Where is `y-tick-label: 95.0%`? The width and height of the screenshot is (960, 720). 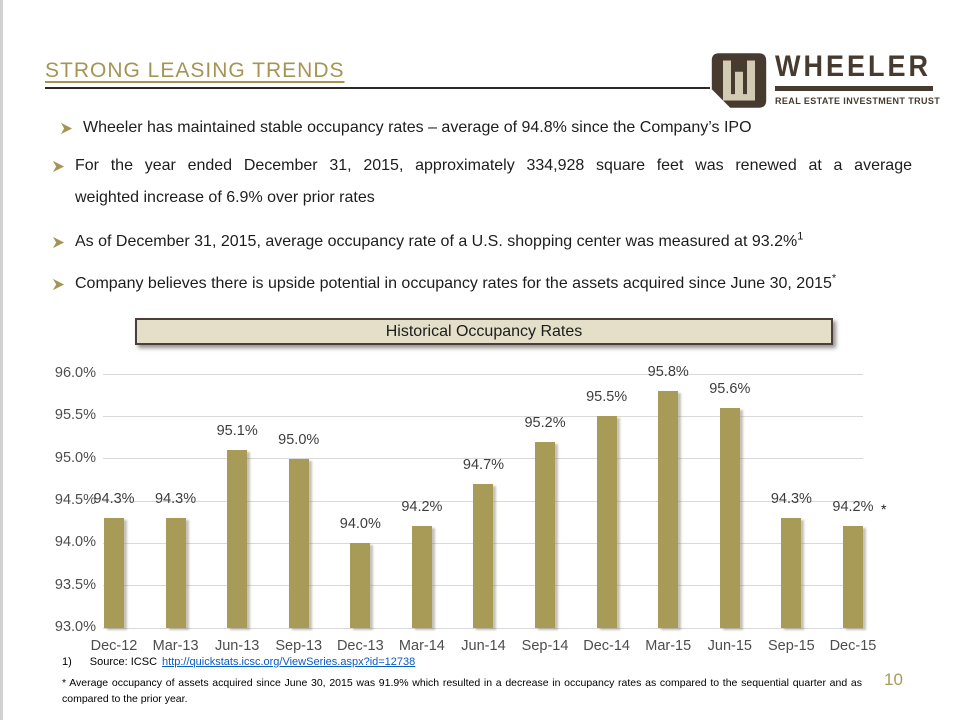
y-tick-label: 95.0% is located at coordinates (75, 457).